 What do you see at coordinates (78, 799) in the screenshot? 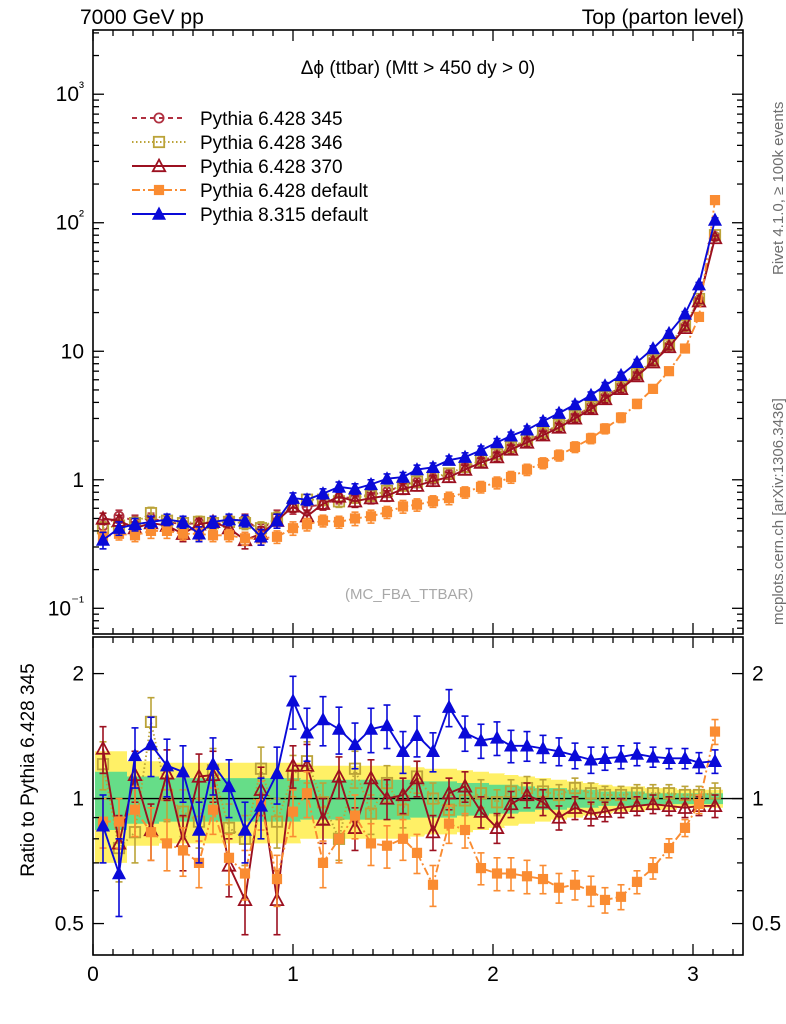
I see `ratio-y-axis-tick-label: 1` at bounding box center [78, 799].